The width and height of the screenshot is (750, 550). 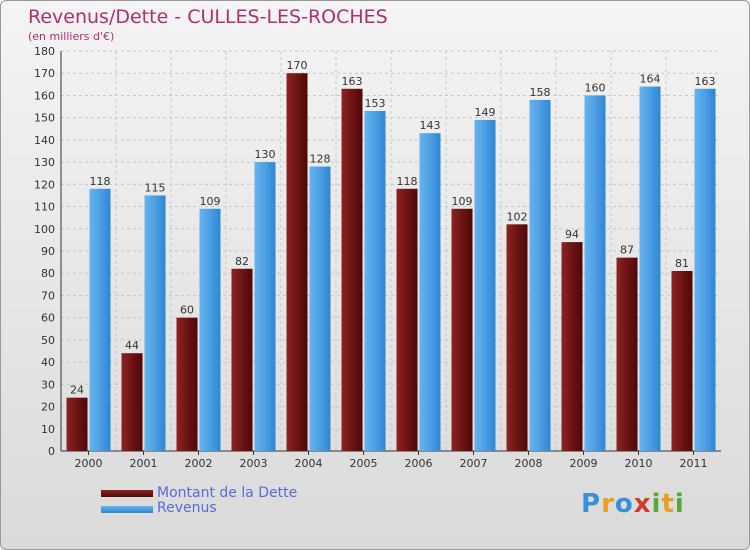 I want to click on x-tick-label-2005: 2005, so click(x=364, y=463).